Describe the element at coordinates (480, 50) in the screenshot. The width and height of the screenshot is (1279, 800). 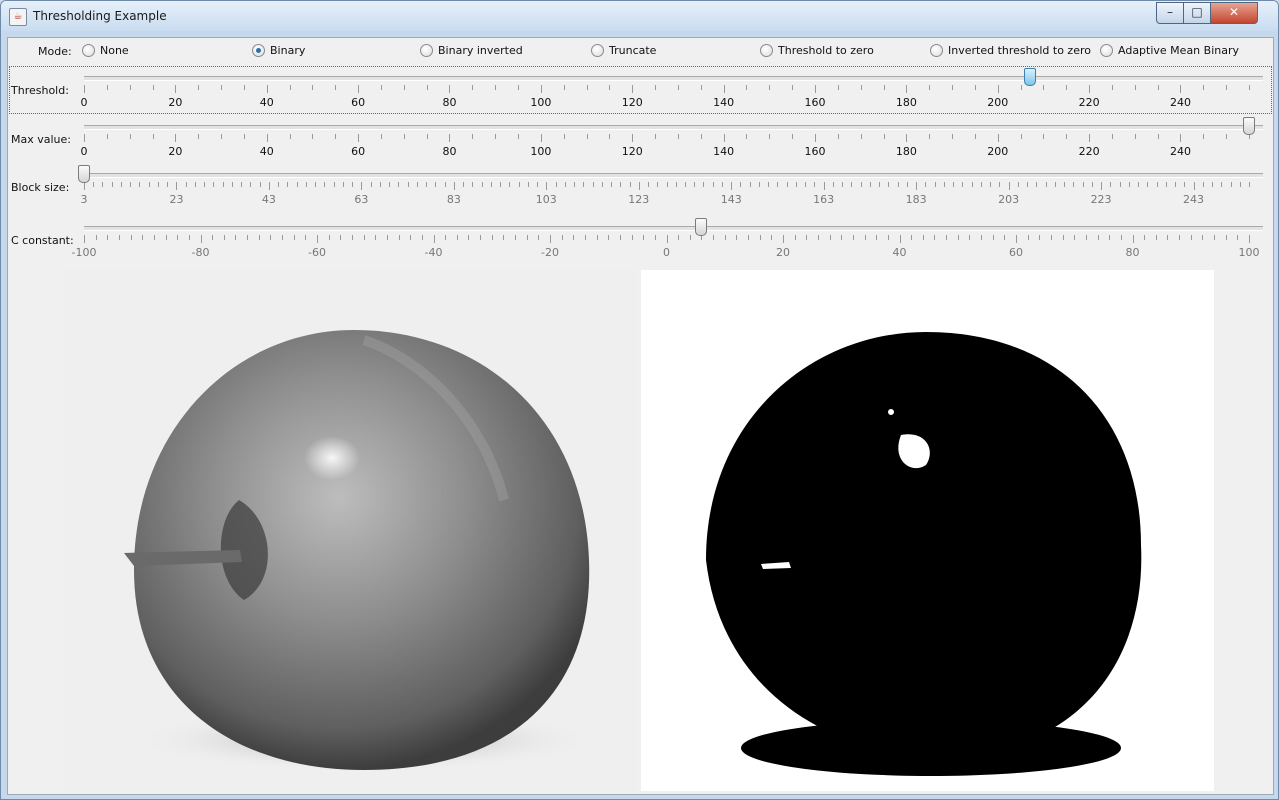
I see `mode-option-label: Binary inverted` at that location.